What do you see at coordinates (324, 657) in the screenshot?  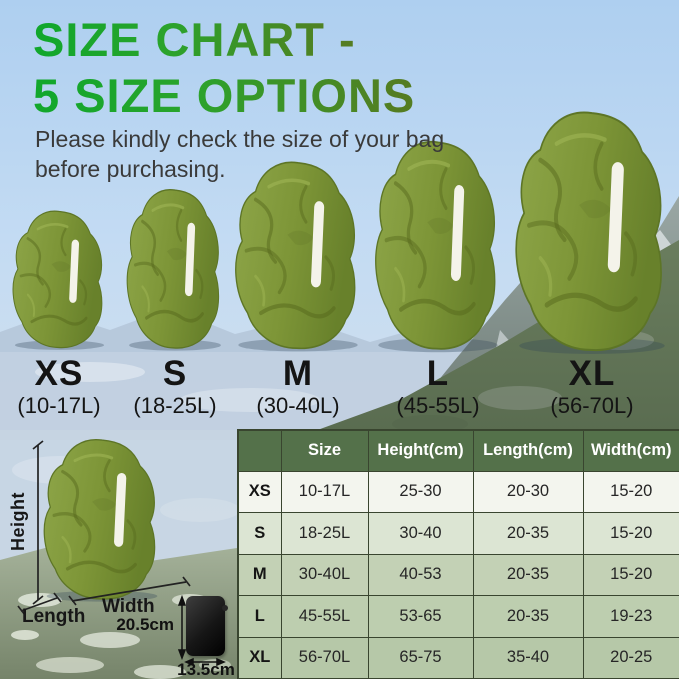 I see `cell-size: 56-70L` at bounding box center [324, 657].